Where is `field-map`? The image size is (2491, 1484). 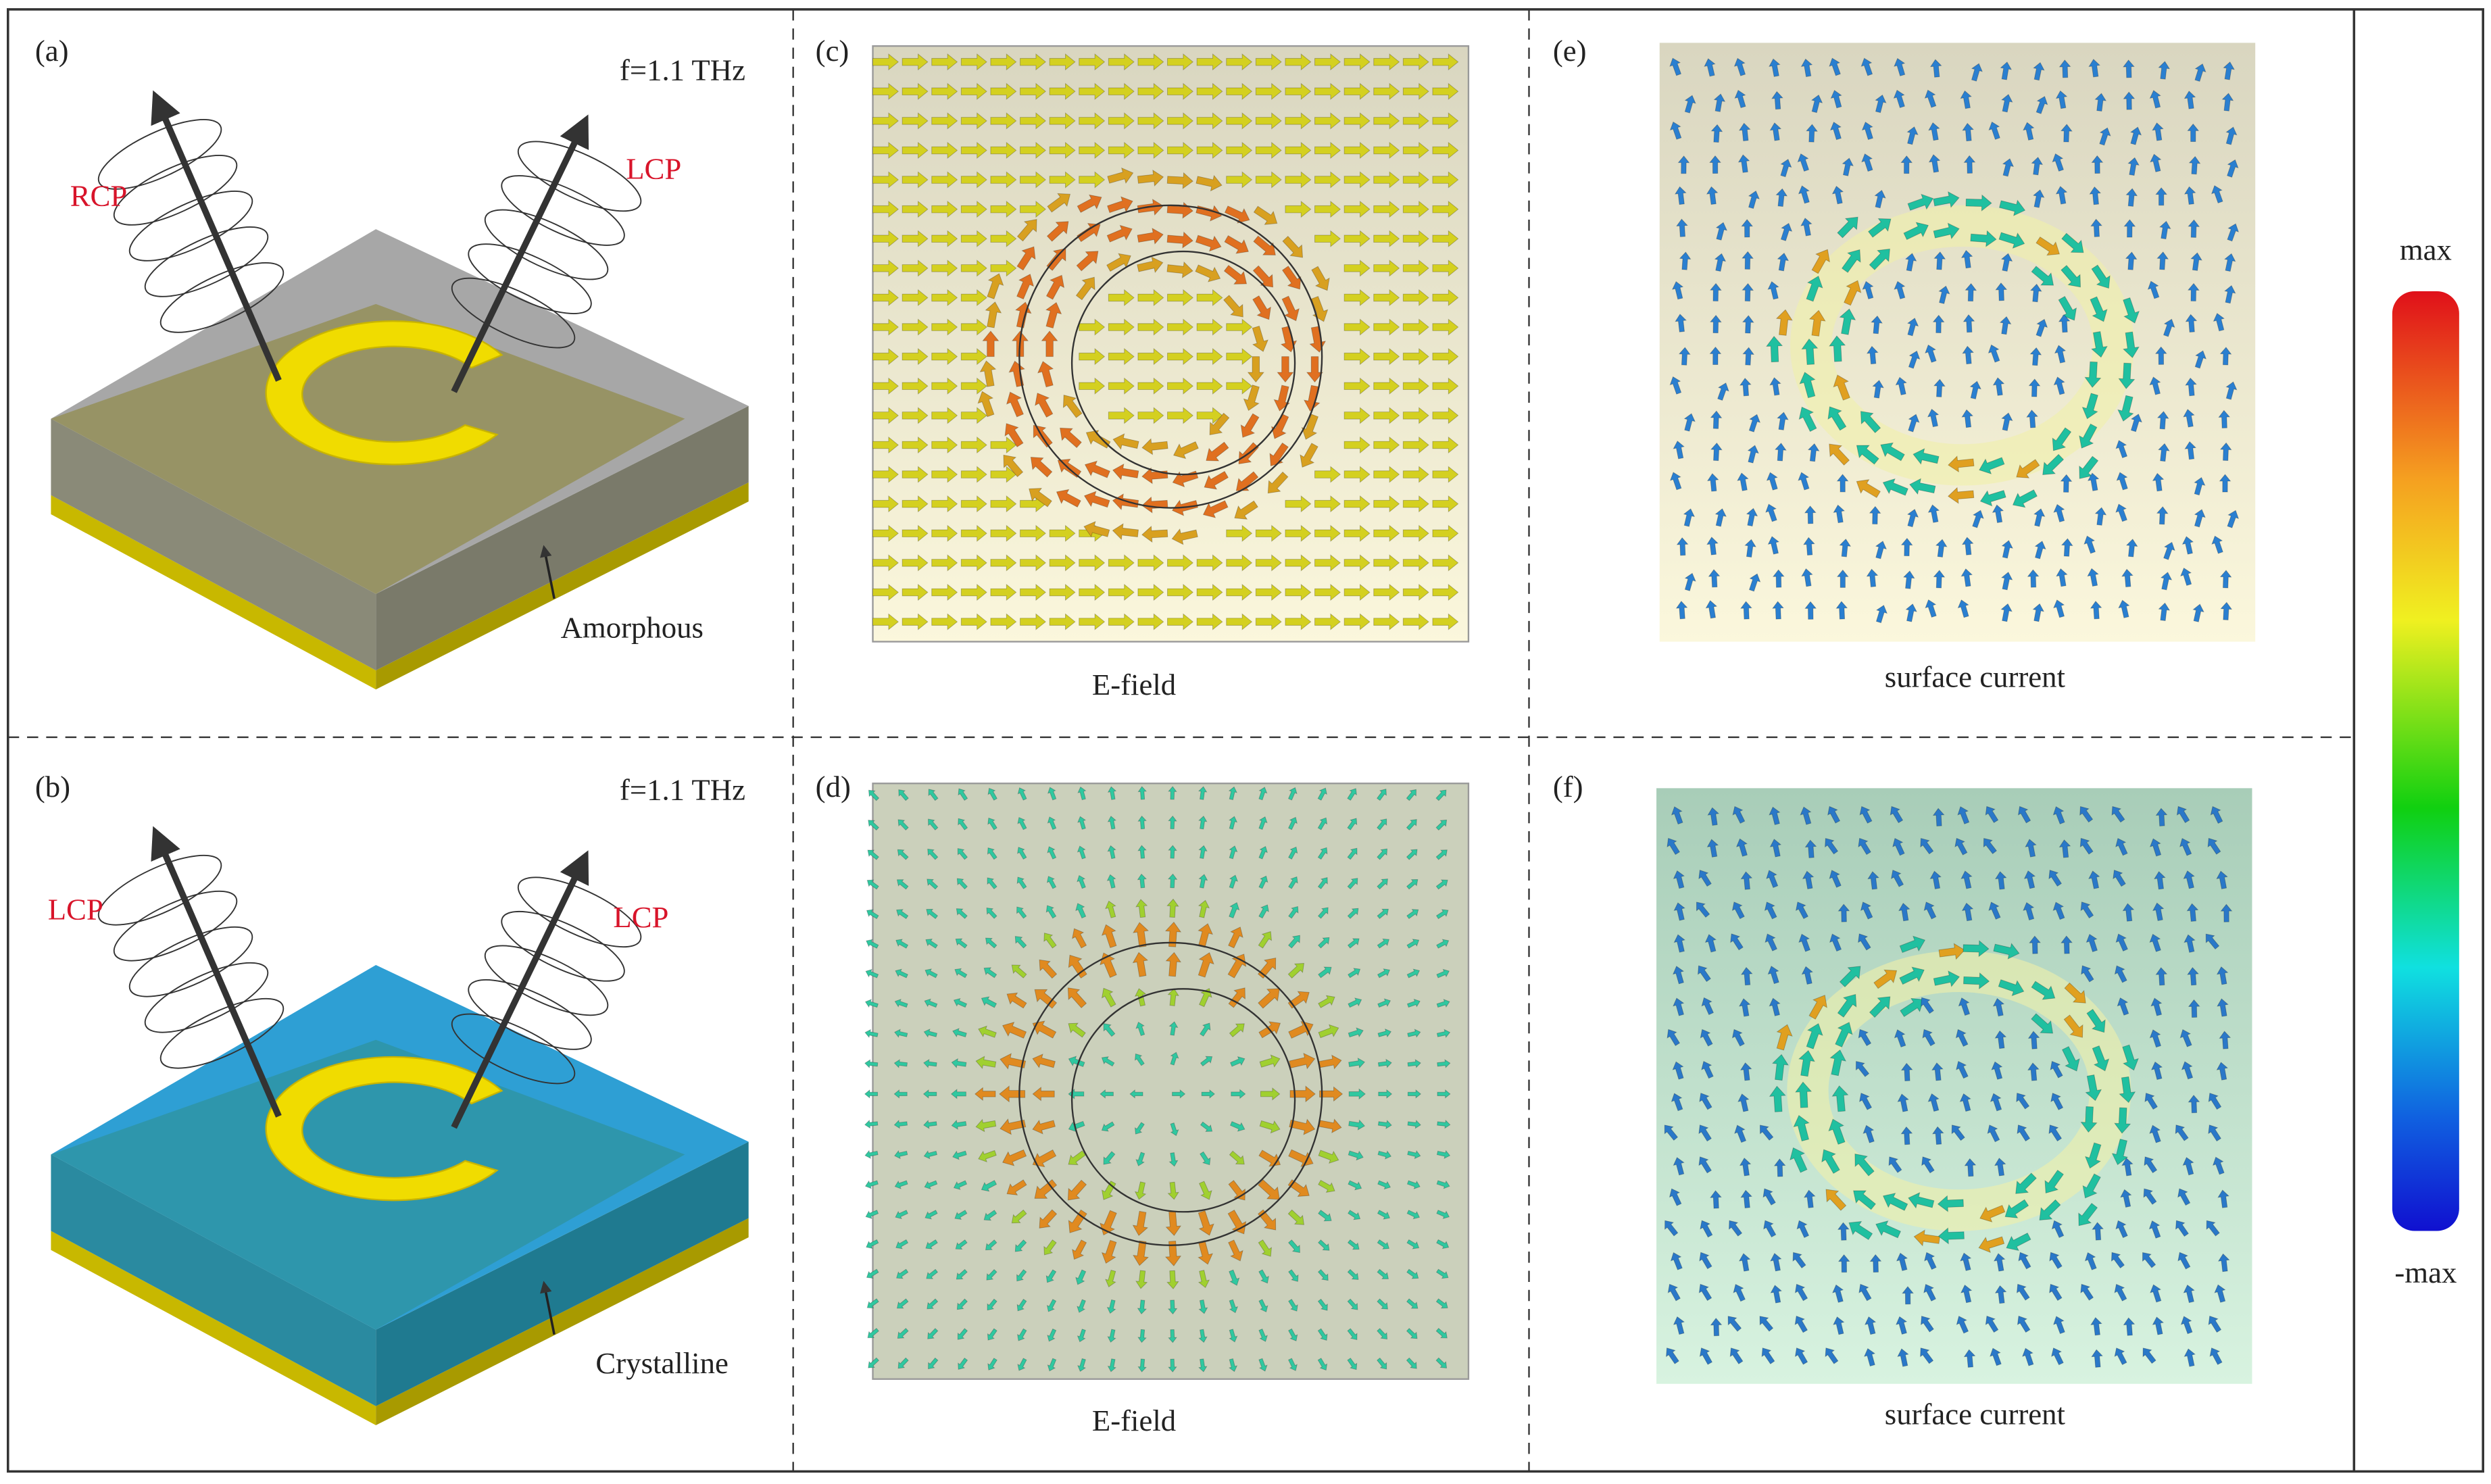
field-map is located at coordinates (1171, 344).